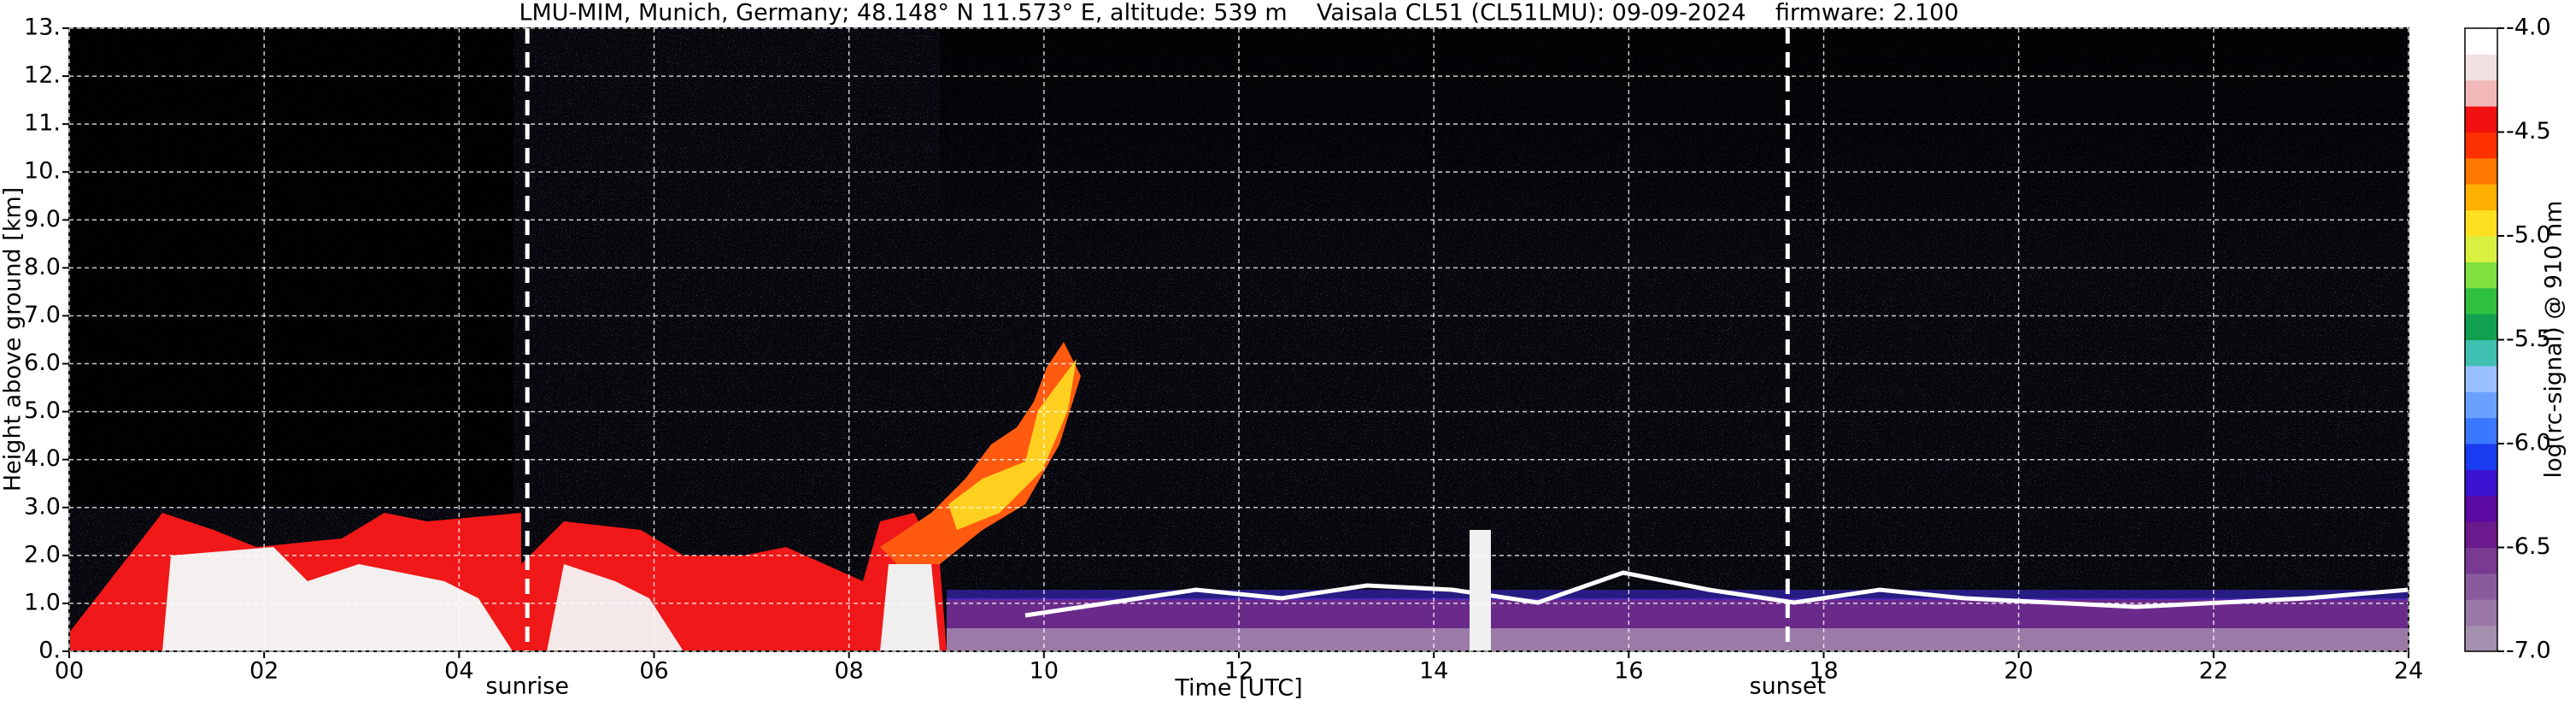  Describe the element at coordinates (848, 671) in the screenshot. I see `x-tick-label: 08` at that location.